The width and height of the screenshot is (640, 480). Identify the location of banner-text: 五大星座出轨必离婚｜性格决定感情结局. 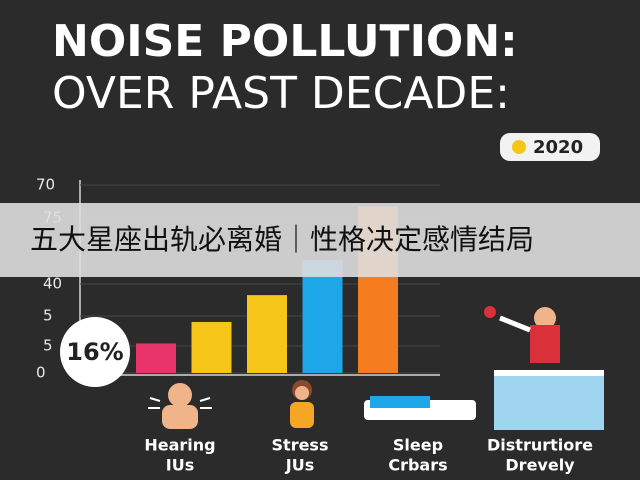
(282, 239).